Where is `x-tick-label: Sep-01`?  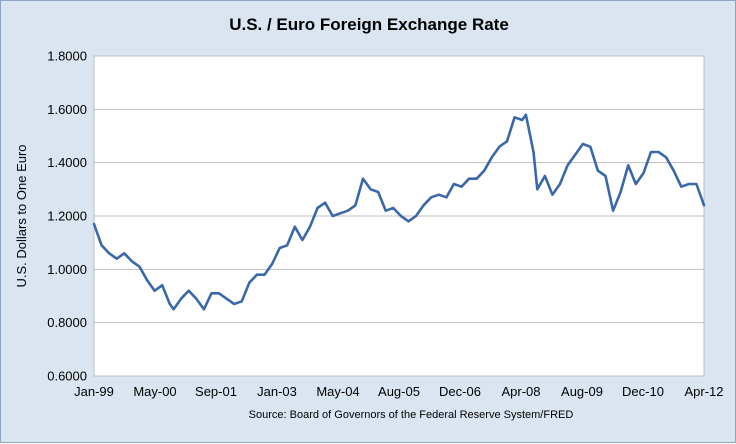
x-tick-label: Sep-01 is located at coordinates (216, 391).